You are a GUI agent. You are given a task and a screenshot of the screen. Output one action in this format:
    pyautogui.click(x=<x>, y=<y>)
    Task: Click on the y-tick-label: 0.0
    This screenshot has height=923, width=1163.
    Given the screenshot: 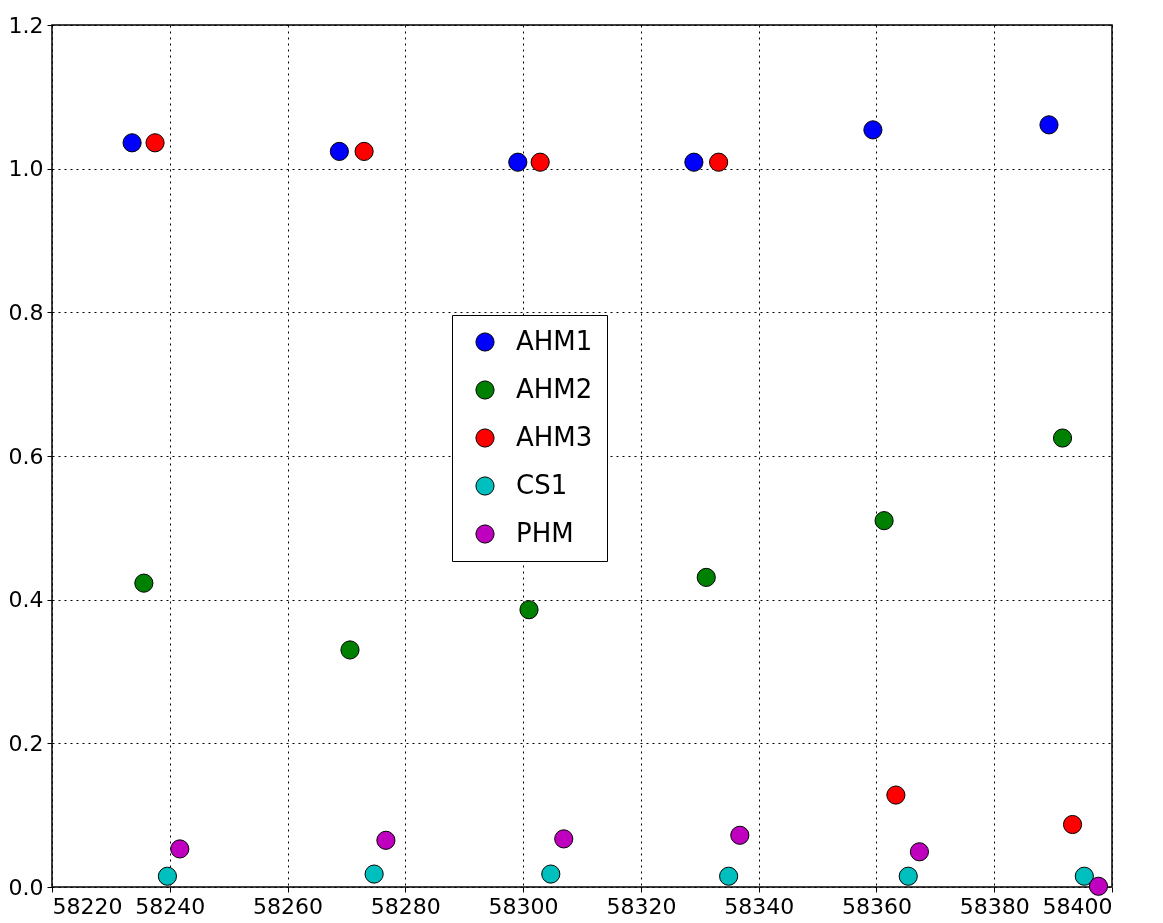 What is the action you would take?
    pyautogui.click(x=26, y=887)
    